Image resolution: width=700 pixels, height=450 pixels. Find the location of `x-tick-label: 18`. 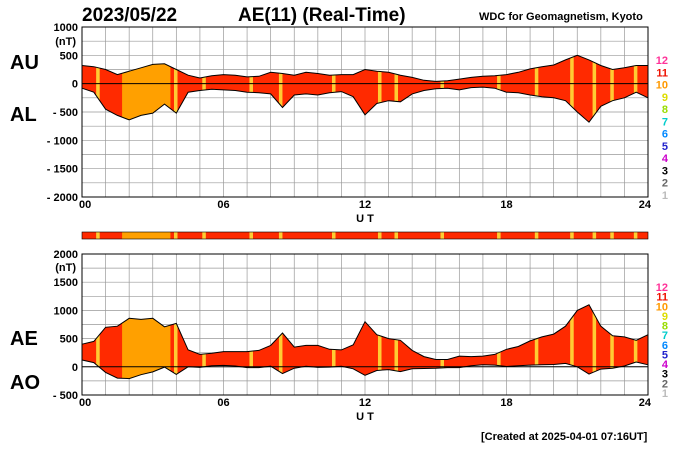

x-tick-label: 18 is located at coordinates (506, 205).